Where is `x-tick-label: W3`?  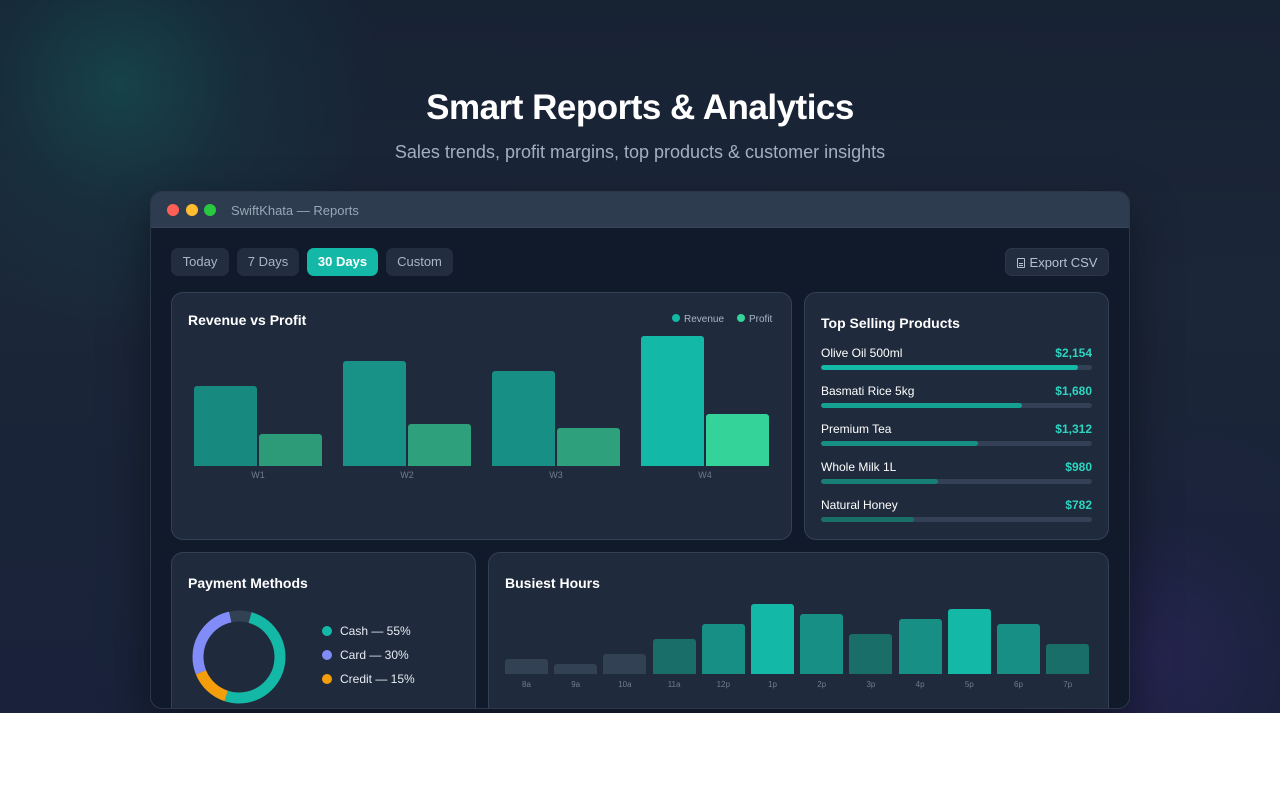
x-tick-label: W3 is located at coordinates (556, 475).